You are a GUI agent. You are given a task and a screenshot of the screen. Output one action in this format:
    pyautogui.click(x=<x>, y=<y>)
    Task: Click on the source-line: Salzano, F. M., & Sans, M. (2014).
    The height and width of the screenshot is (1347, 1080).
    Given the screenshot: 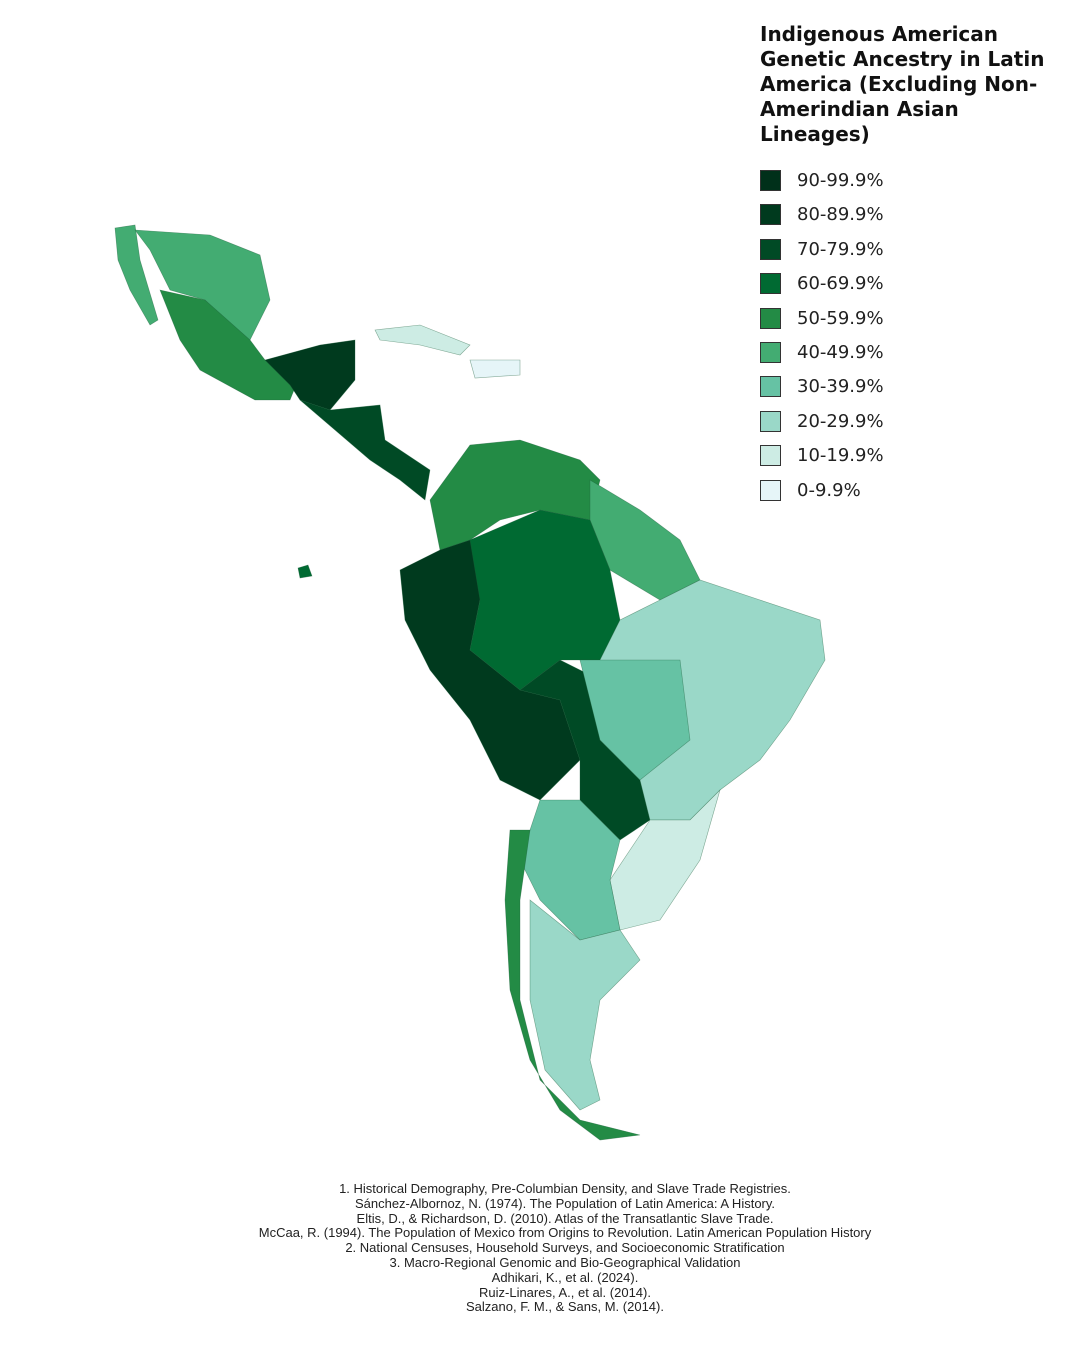 What is the action you would take?
    pyautogui.click(x=565, y=1307)
    